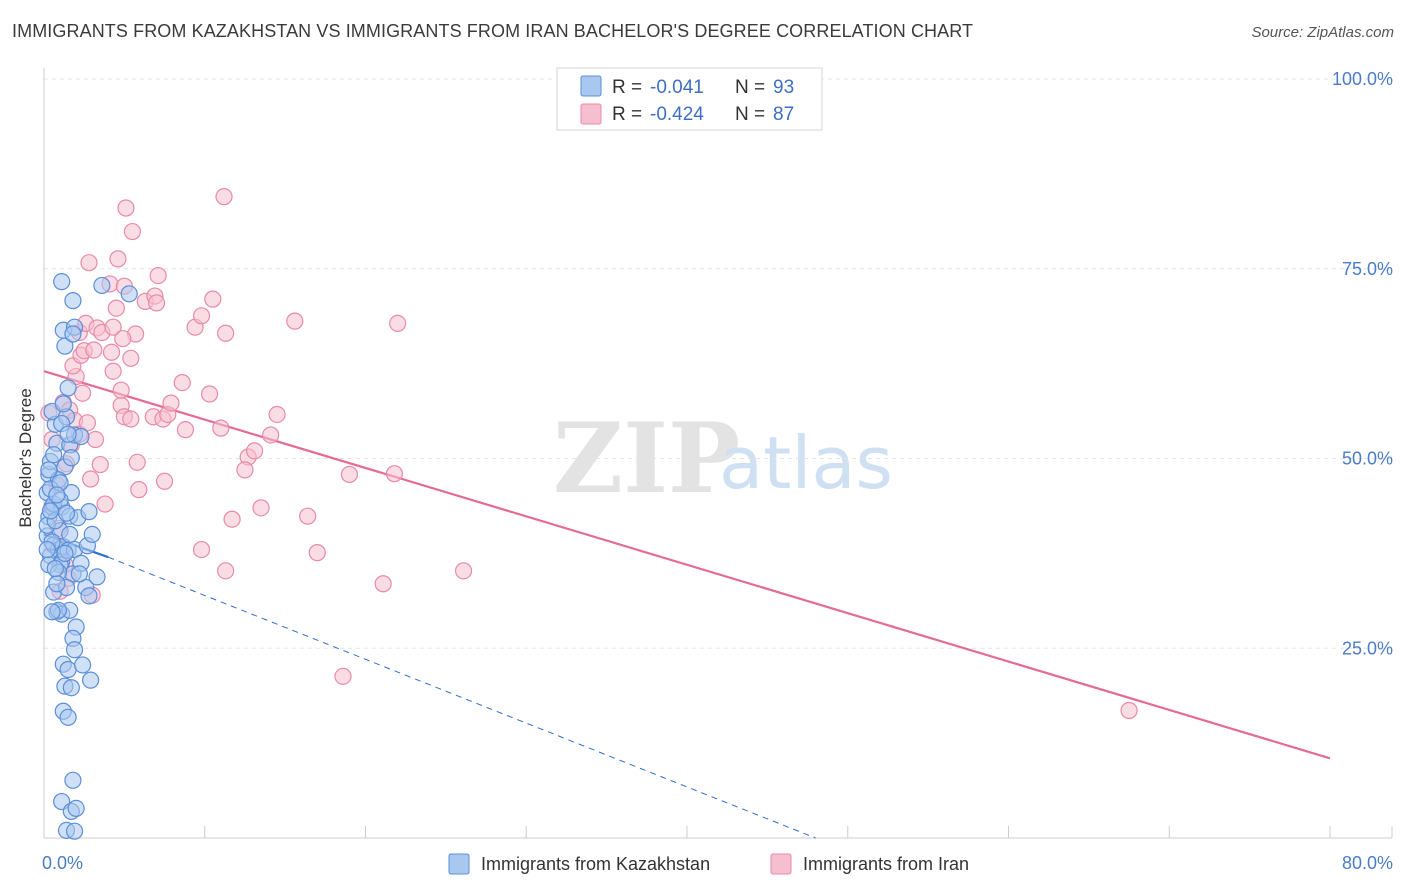  What do you see at coordinates (591, 114) in the screenshot?
I see `legend-swatch-iran` at bounding box center [591, 114].